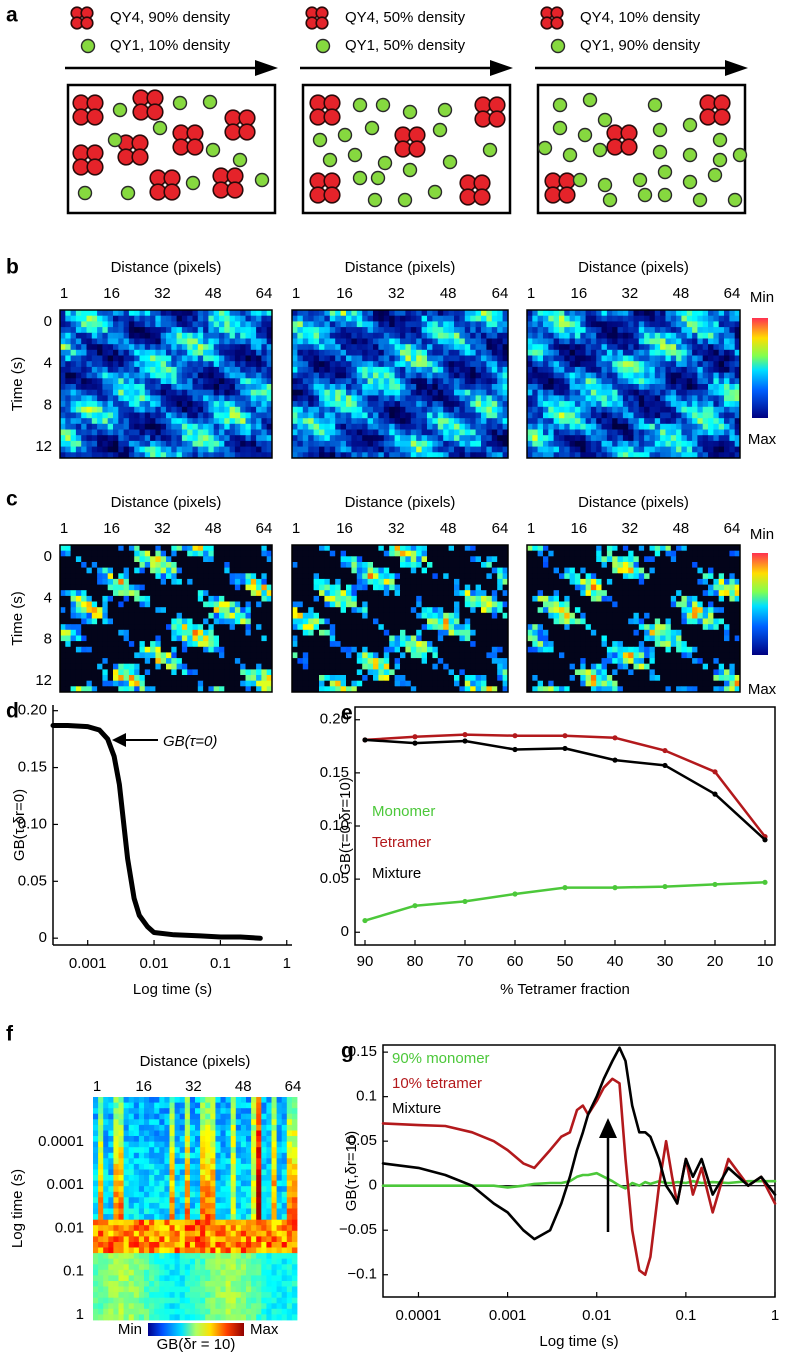  What do you see at coordinates (111, 528) in the screenshot?
I see `x-tick-label: 16` at bounding box center [111, 528].